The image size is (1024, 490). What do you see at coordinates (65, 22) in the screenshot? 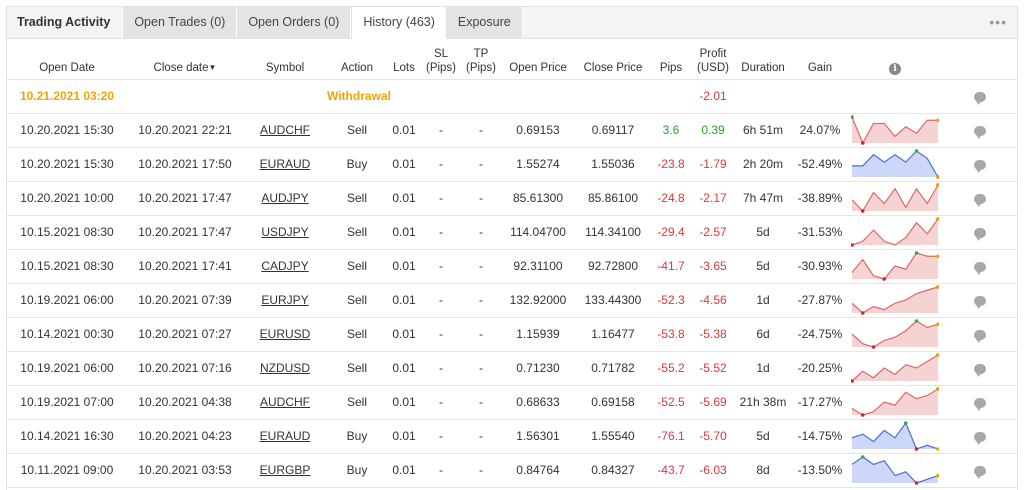
I see `tab-trading-activity: Trading Activity` at bounding box center [65, 22].